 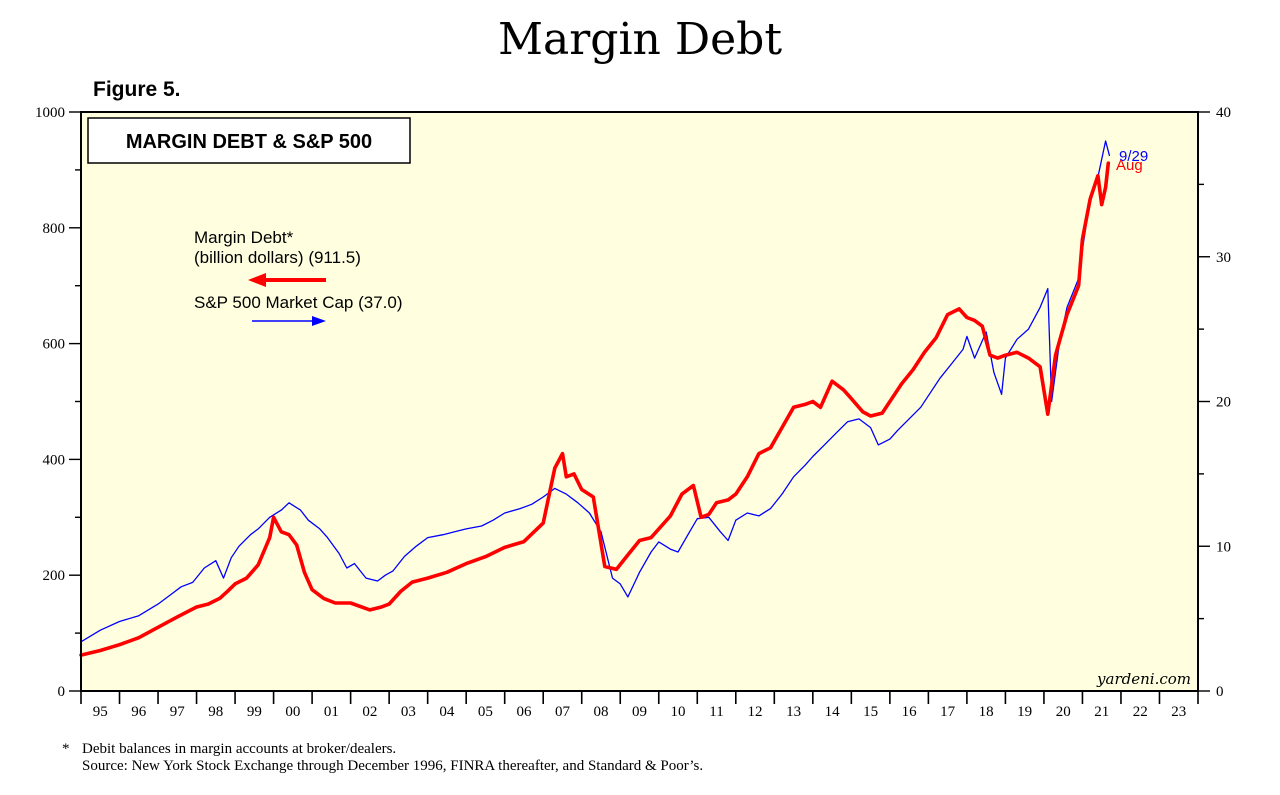 I want to click on x-tick-label: 13, so click(x=793, y=712).